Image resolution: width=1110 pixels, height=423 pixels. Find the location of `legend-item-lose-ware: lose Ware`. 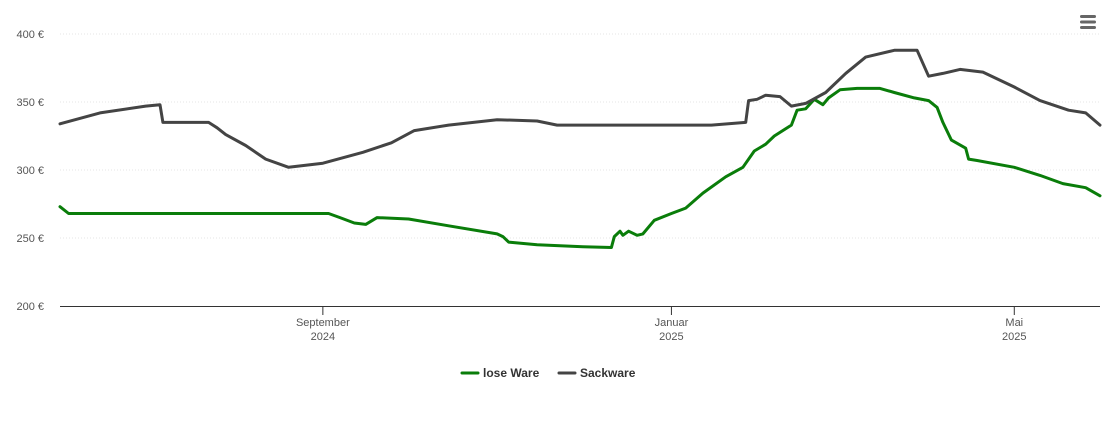

legend-item-lose-ware: lose Ware is located at coordinates (500, 373).